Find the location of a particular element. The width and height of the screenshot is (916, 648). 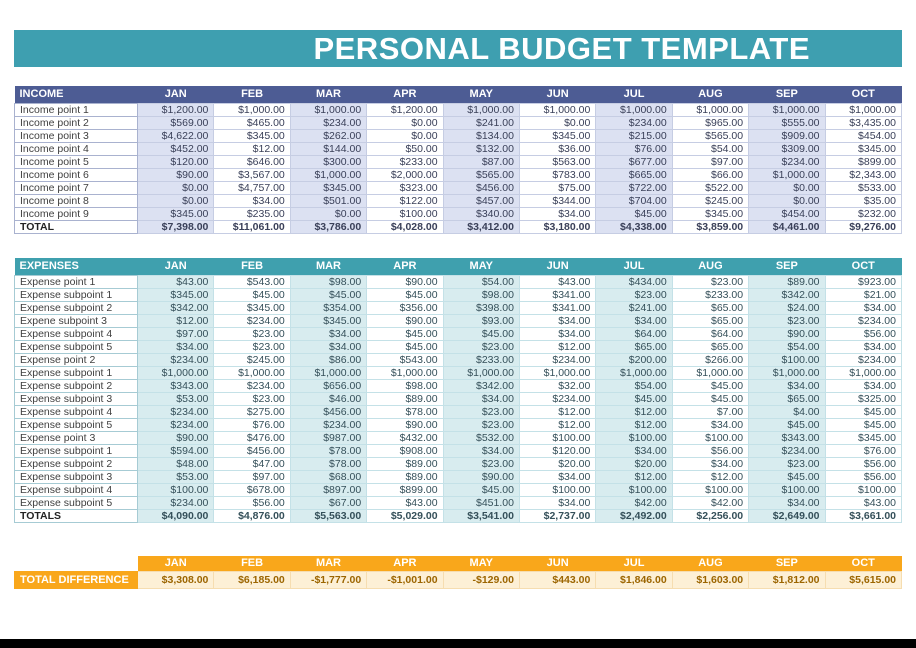

cell: $533.00 is located at coordinates (863, 187).